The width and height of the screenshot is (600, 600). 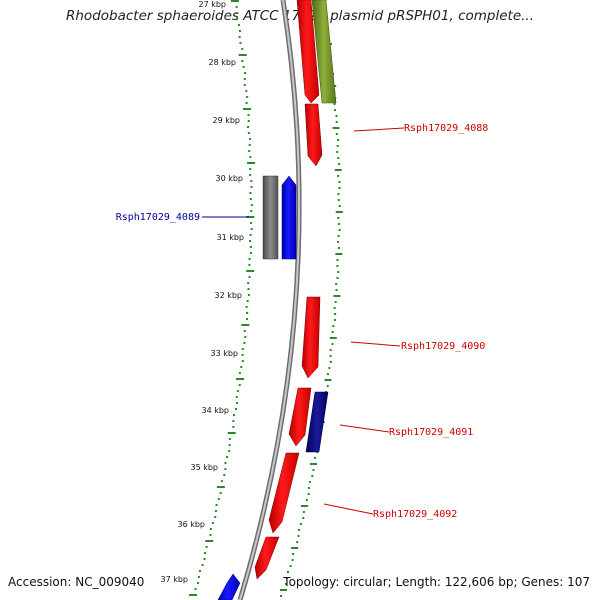 I want to click on kbp-tick-label: 28 kbp, so click(x=222, y=62).